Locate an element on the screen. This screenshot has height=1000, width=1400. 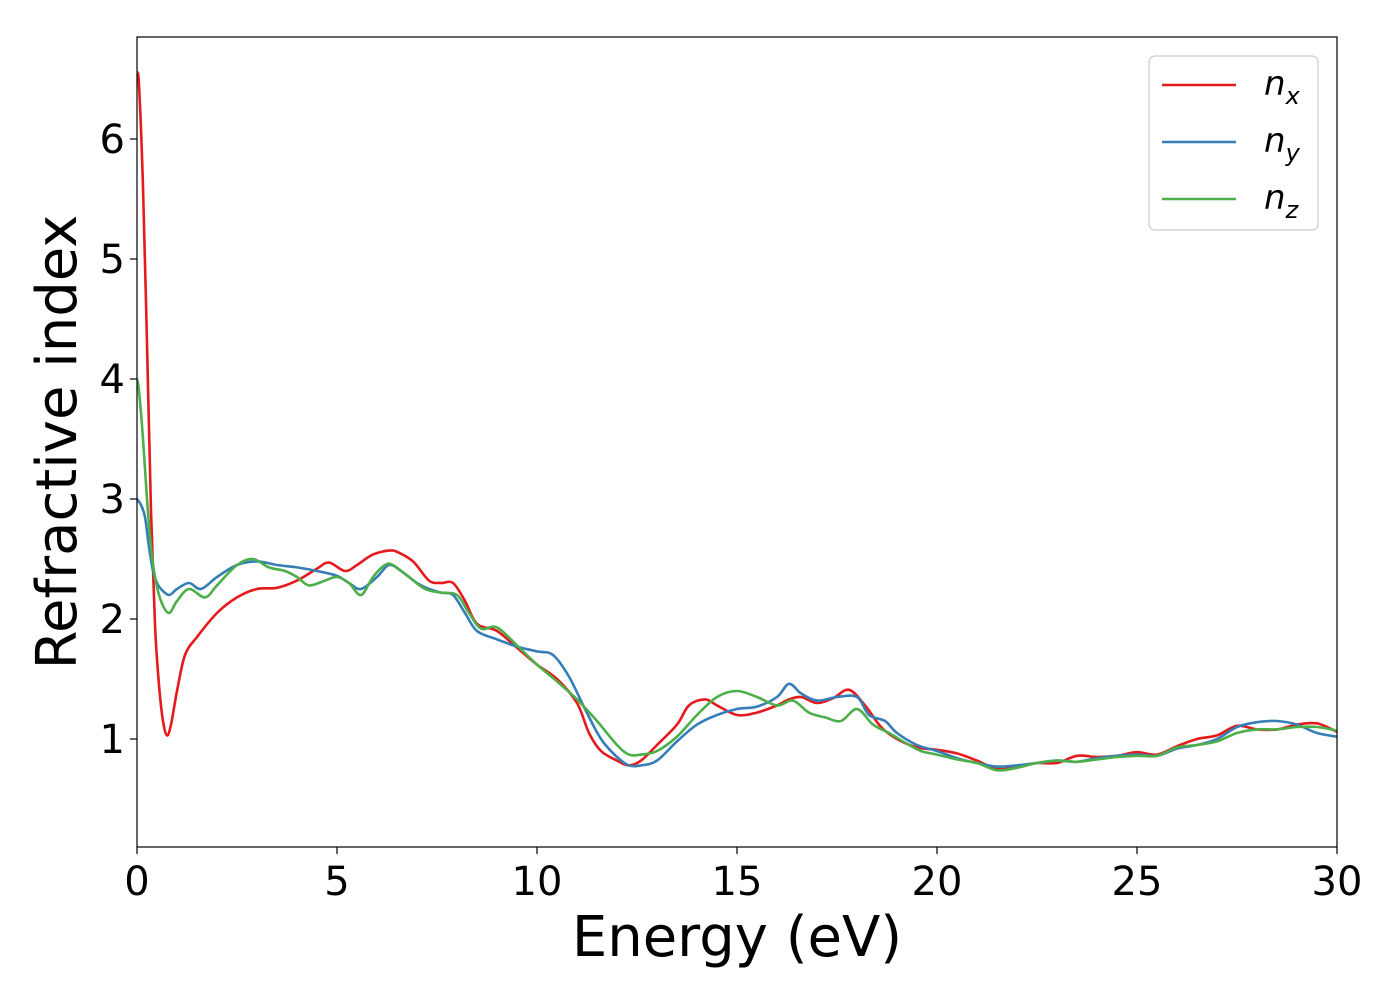
legend-label-x: nx is located at coordinates (1282, 87).